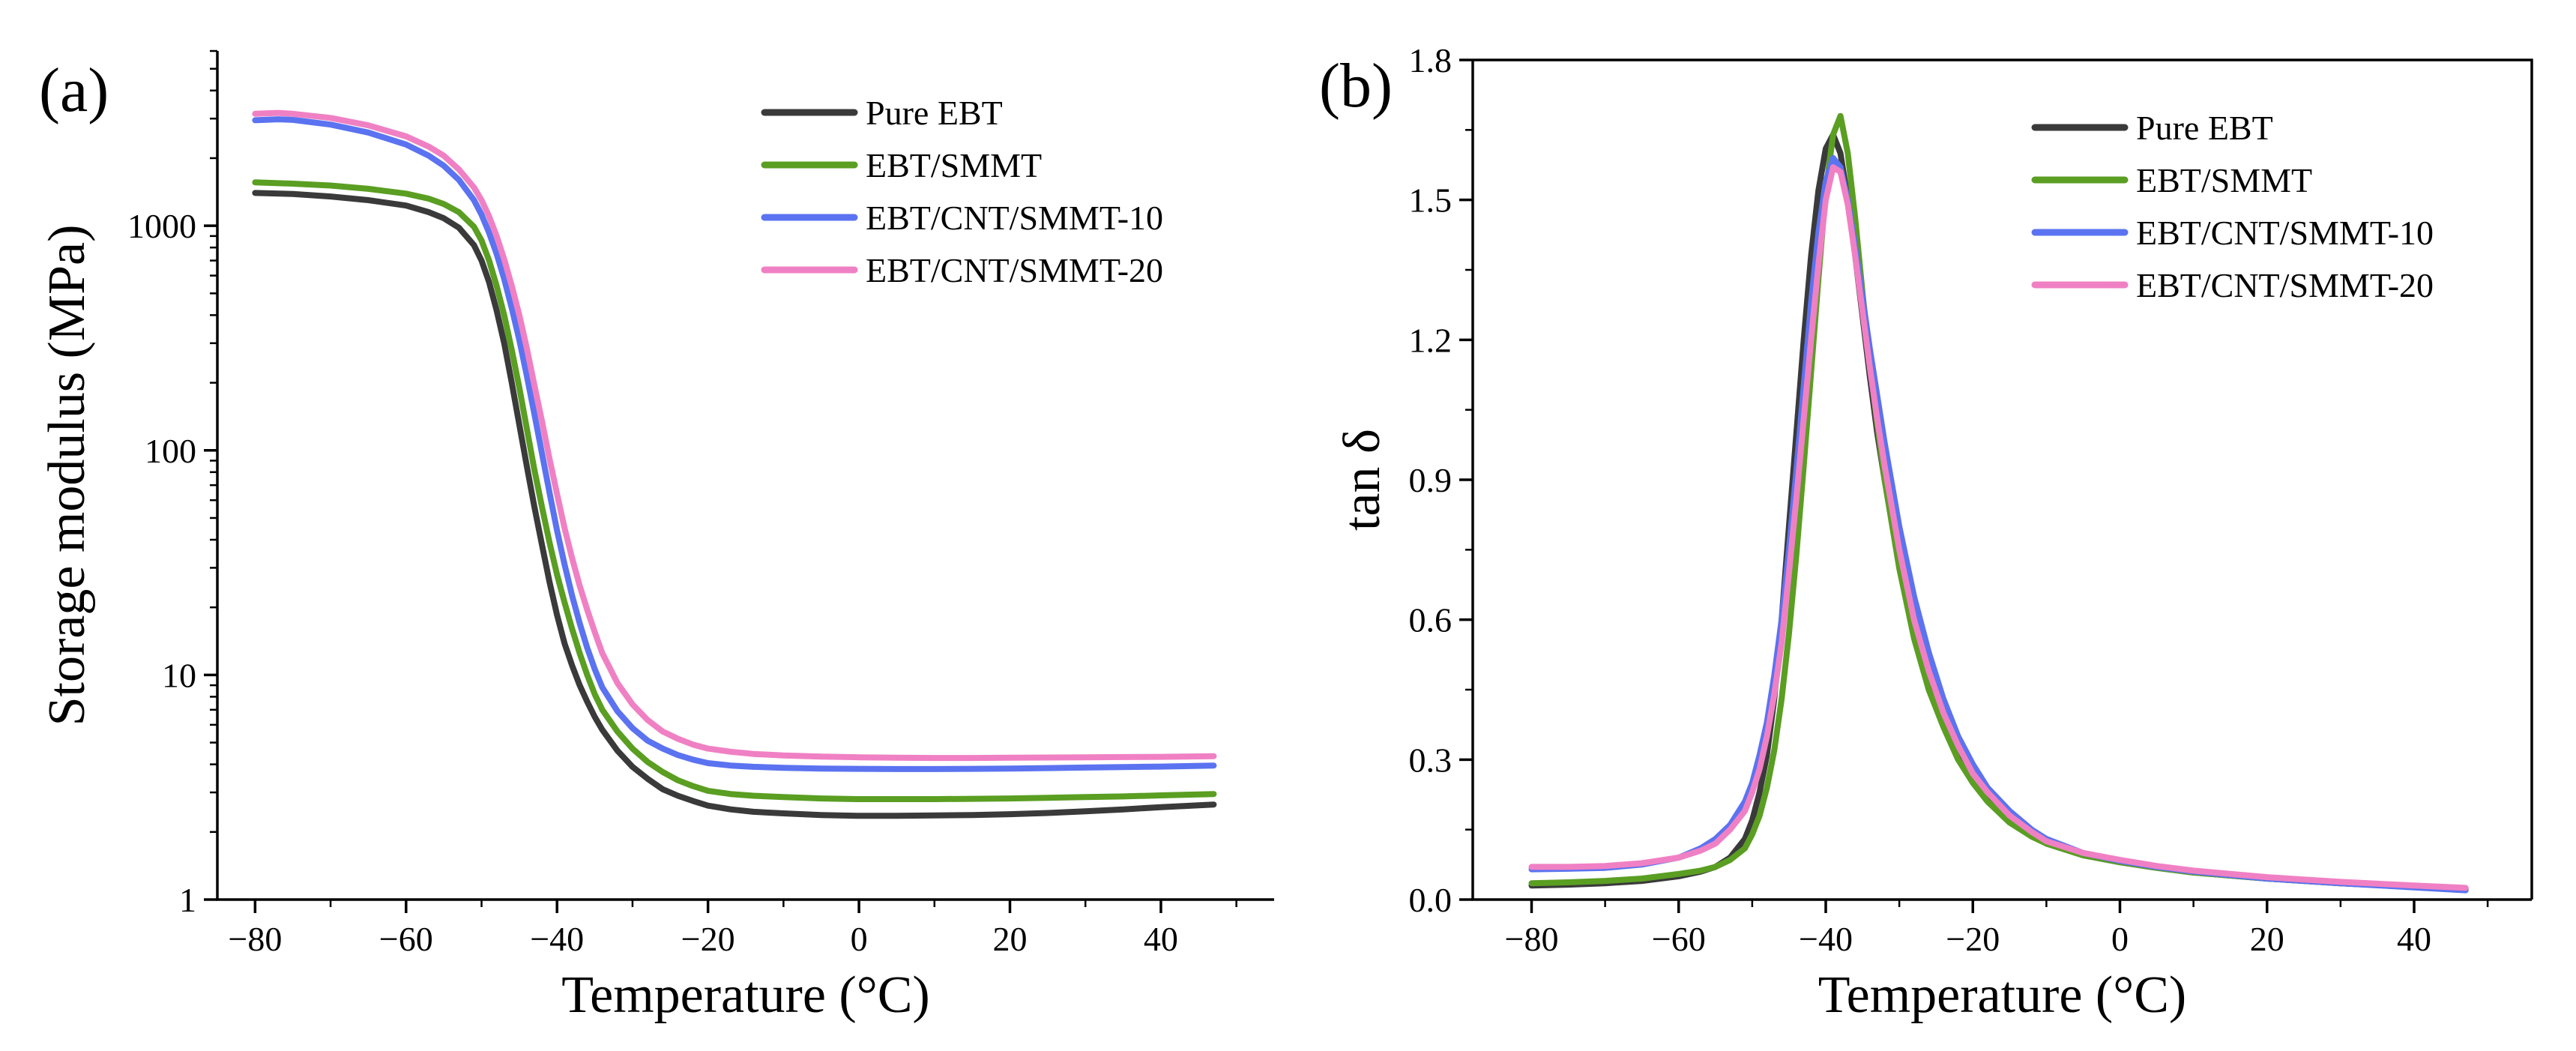 This screenshot has width=2576, height=1051. I want to click on y-tick-label: 0.3, so click(1431, 760).